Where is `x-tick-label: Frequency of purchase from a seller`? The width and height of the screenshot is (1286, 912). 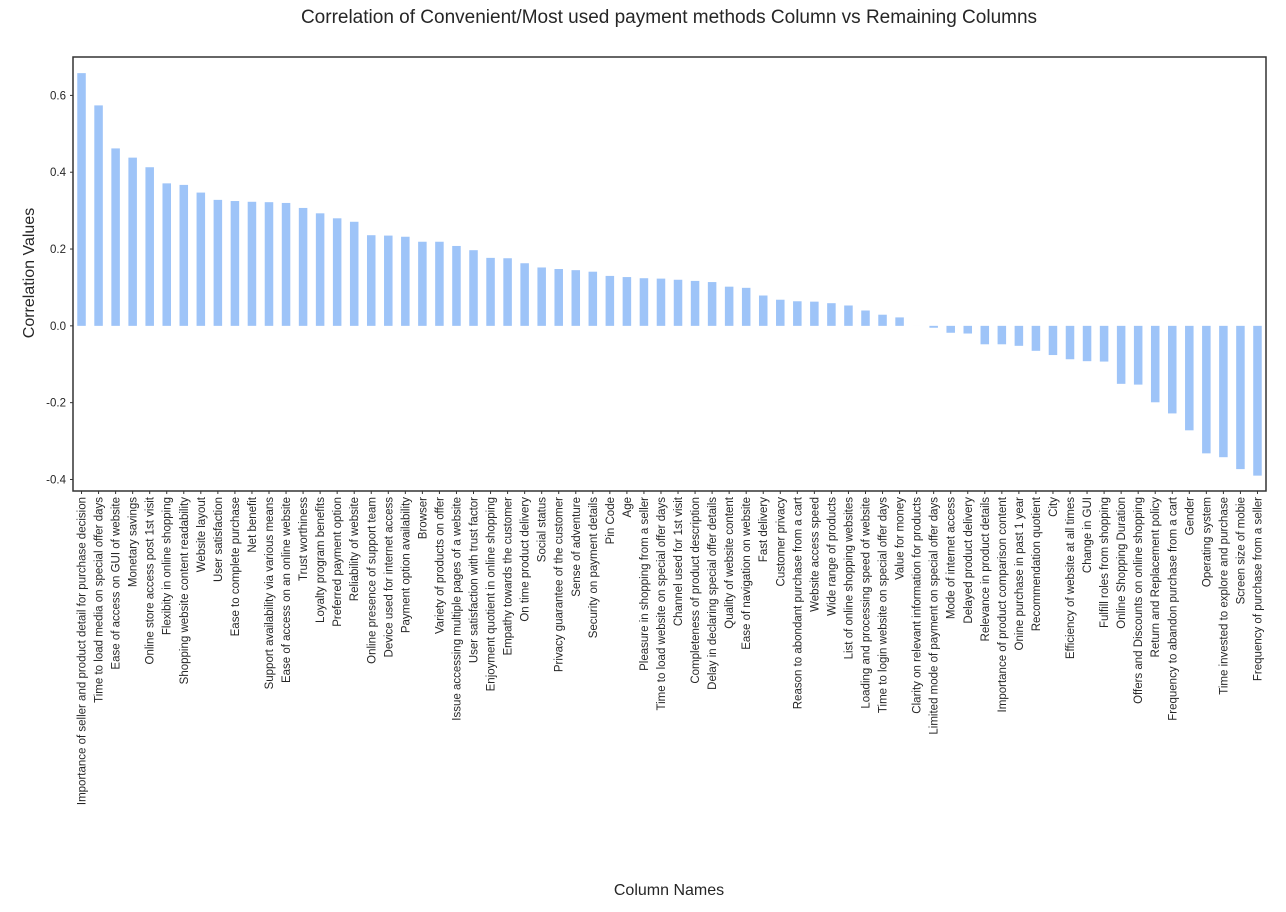
x-tick-label: Frequency of purchase from a seller is located at coordinates (1258, 589).